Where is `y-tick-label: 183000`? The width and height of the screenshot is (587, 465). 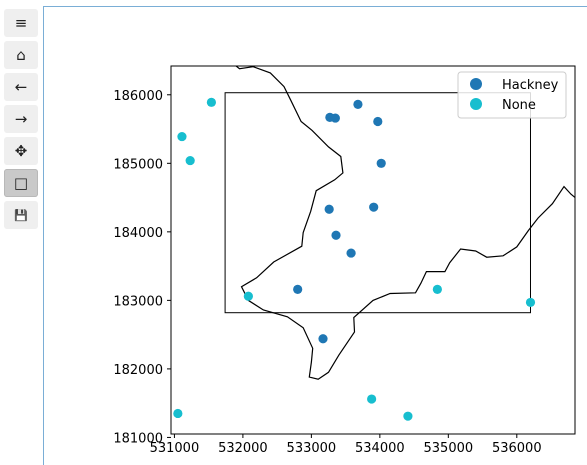 y-tick-label: 183000 is located at coordinates (138, 301).